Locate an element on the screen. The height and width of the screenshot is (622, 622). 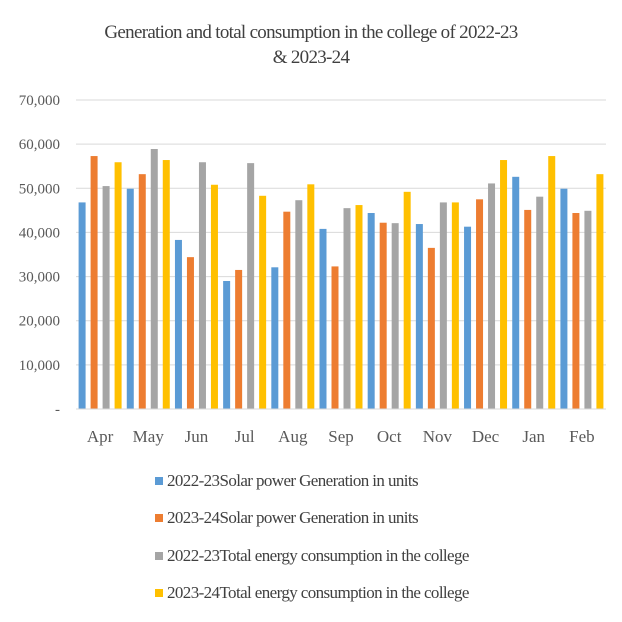
y-tick-label: - is located at coordinates (57, 410).